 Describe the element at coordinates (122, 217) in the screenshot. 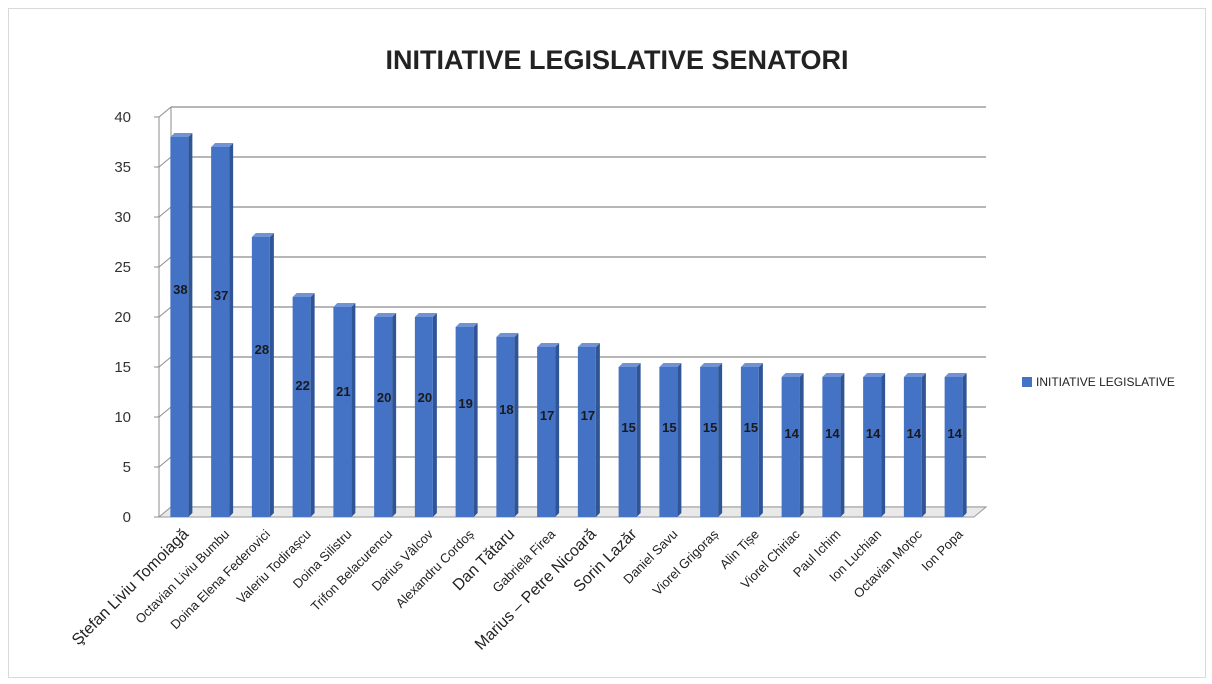

I see `y-tick-label: 30` at that location.